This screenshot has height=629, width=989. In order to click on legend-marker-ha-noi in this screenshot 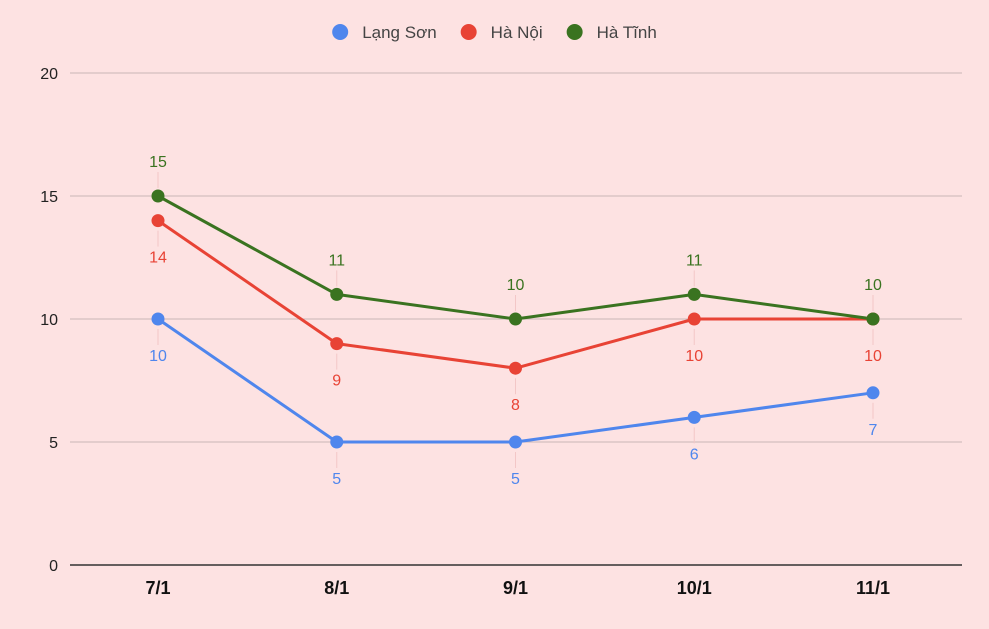, I will do `click(468, 32)`.